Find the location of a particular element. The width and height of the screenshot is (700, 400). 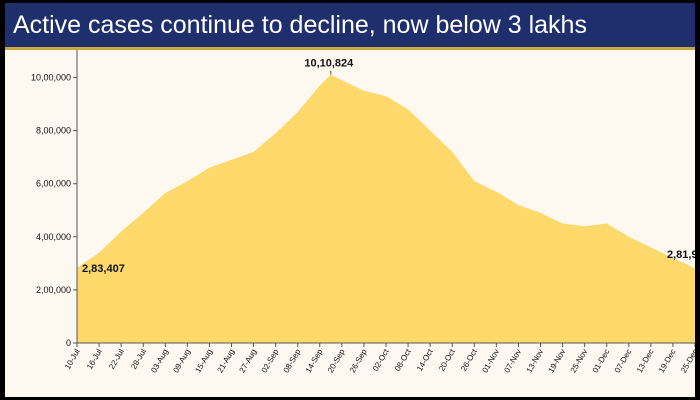

data-label-end: 2,81,9 is located at coordinates (681, 255).